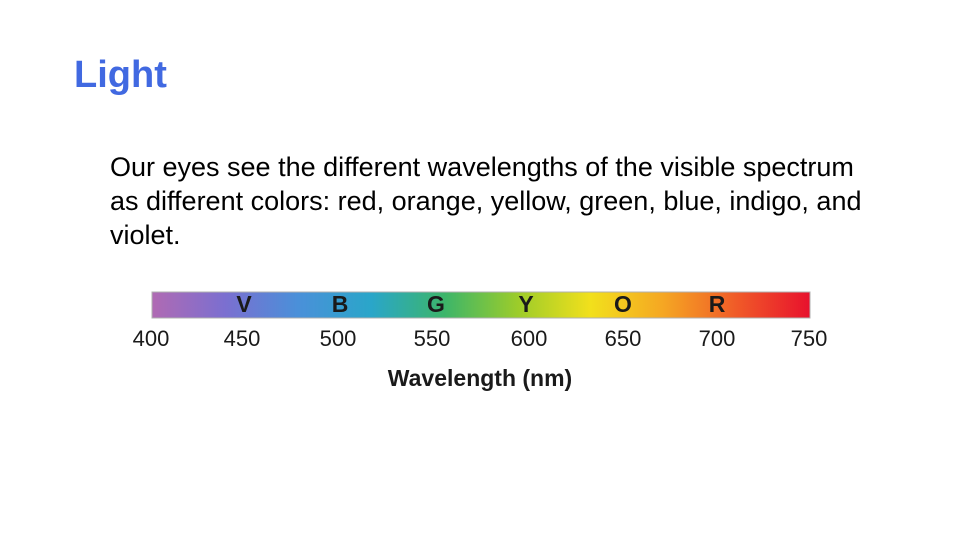 Image resolution: width=960 pixels, height=540 pixels. Describe the element at coordinates (338, 338) in the screenshot. I see `tick-label-500: 500` at that location.